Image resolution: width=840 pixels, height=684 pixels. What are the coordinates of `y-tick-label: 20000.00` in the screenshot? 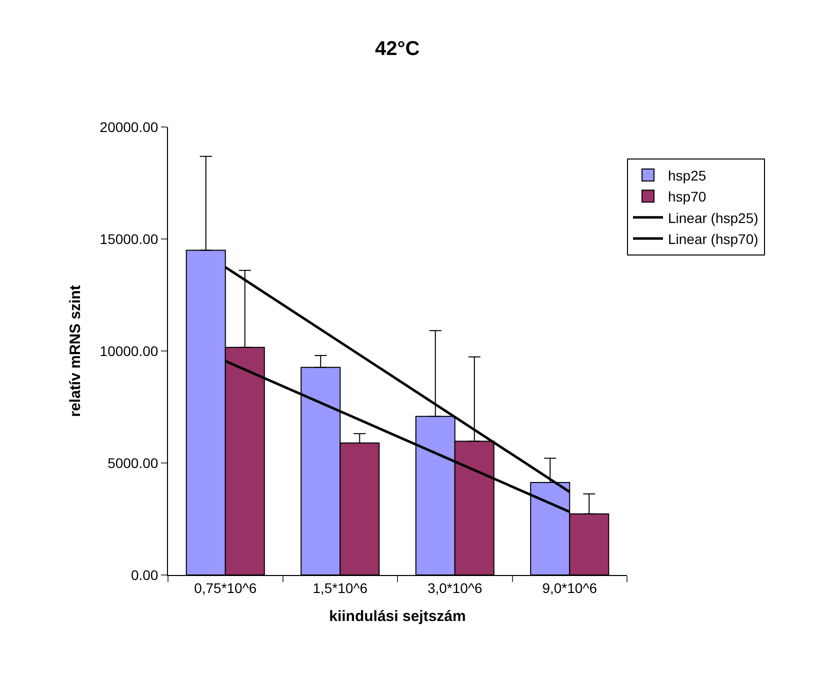 It's located at (129, 126).